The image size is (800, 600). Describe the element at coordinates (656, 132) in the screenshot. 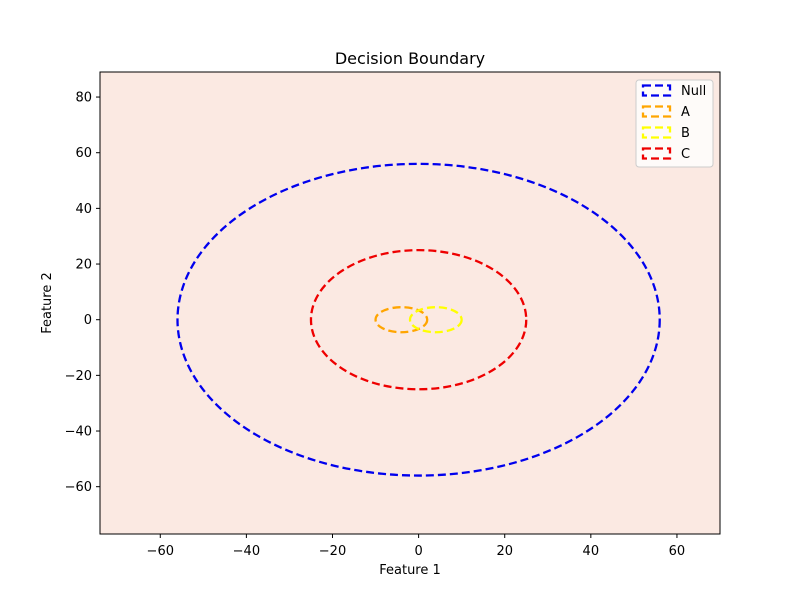

I see `legend-swatch-b` at that location.